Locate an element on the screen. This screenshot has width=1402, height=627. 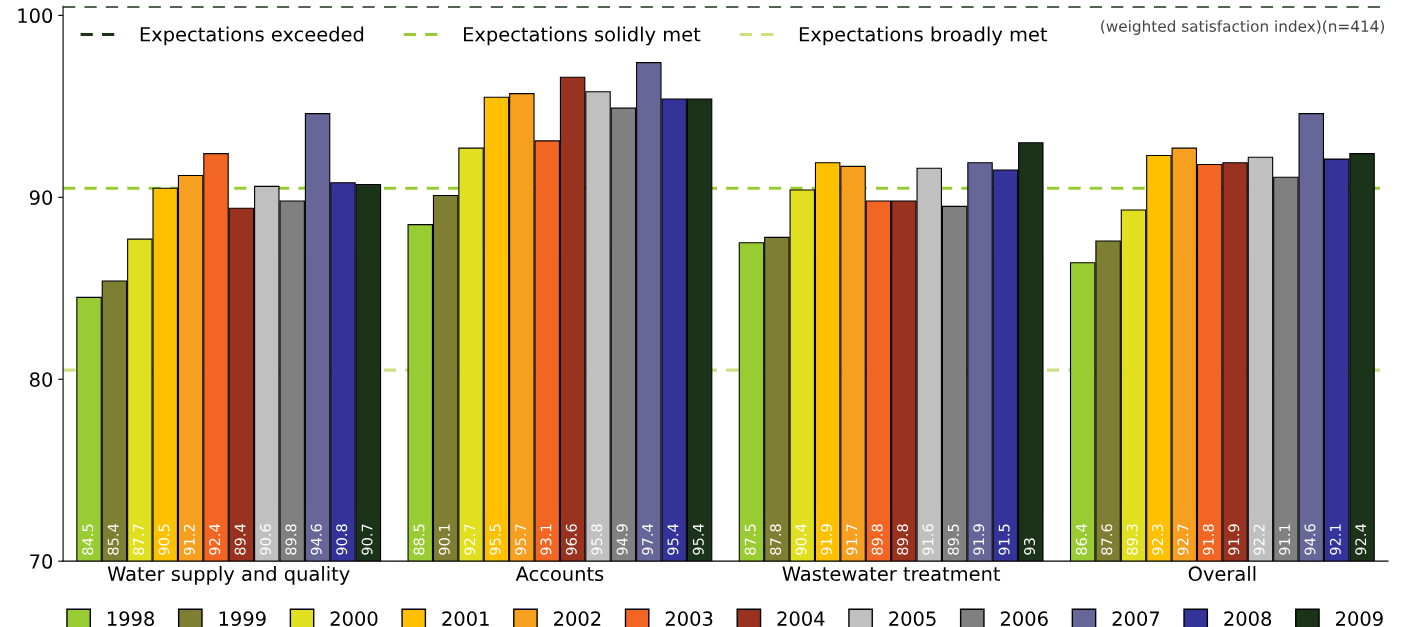
data-label: 90.4 is located at coordinates (801, 539).